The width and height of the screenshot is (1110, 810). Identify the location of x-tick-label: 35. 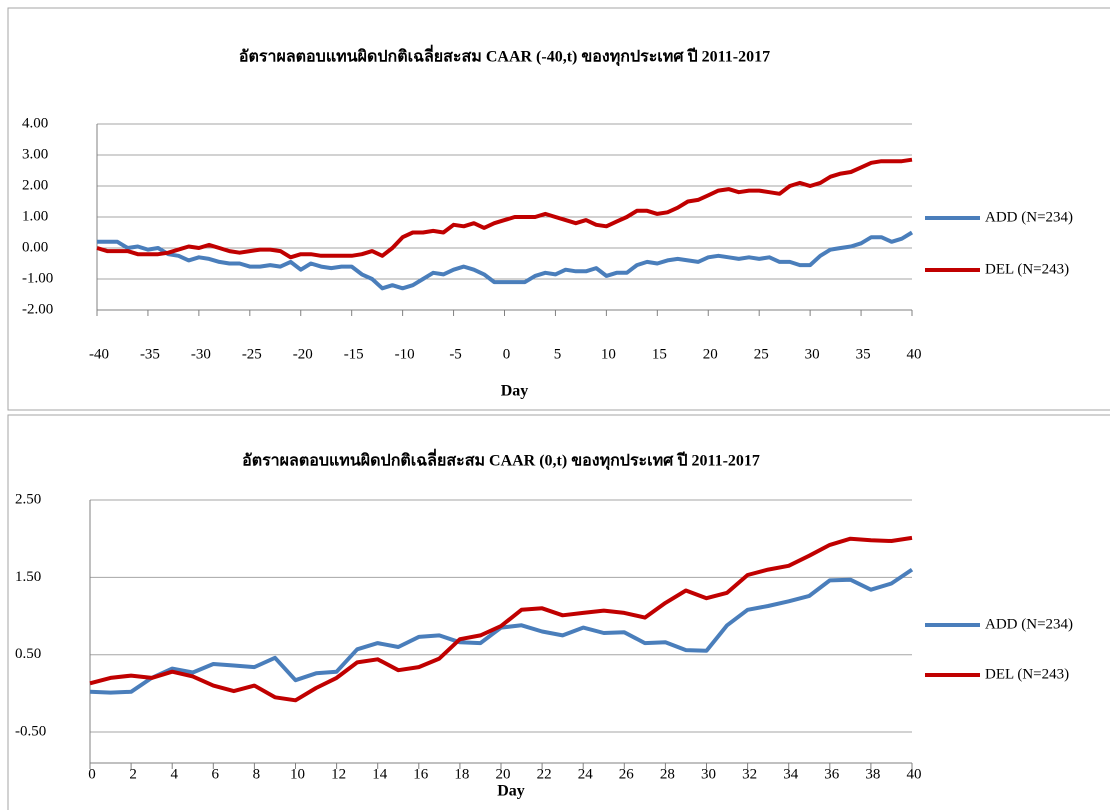
(863, 354).